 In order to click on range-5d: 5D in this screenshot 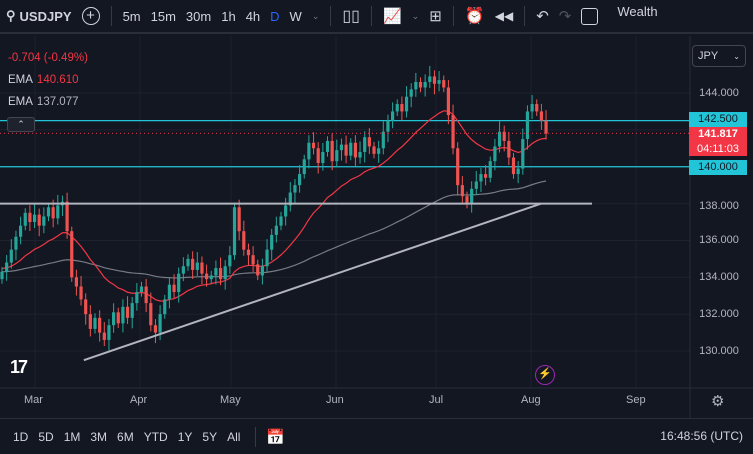, I will do `click(46, 436)`.